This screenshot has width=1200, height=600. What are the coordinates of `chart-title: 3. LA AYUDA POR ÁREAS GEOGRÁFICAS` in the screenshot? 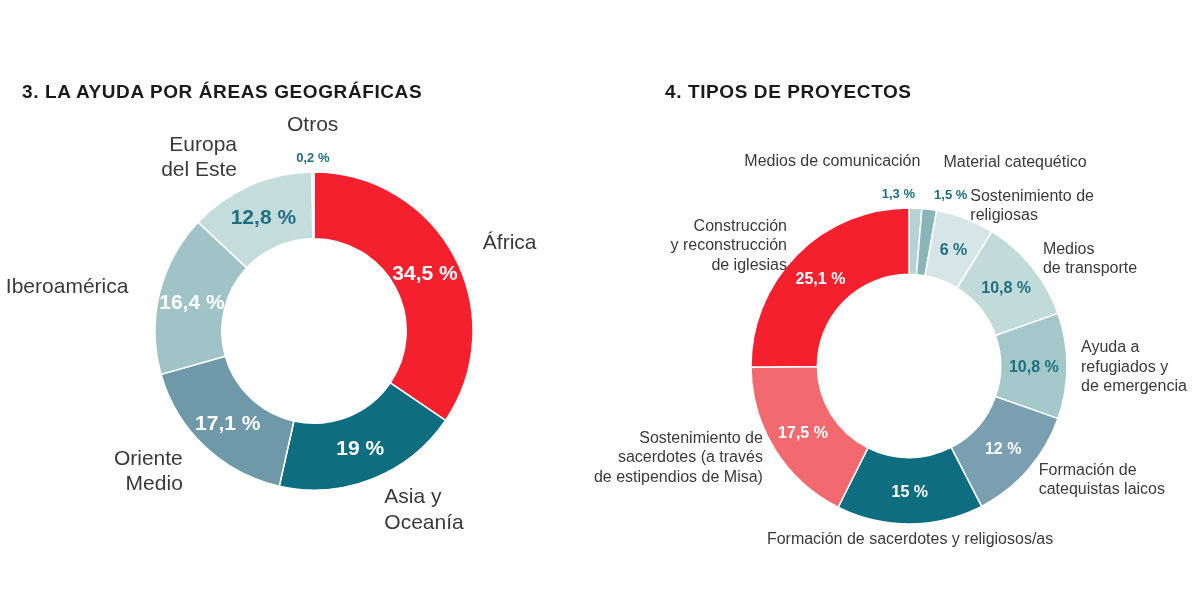 It's located at (222, 91).